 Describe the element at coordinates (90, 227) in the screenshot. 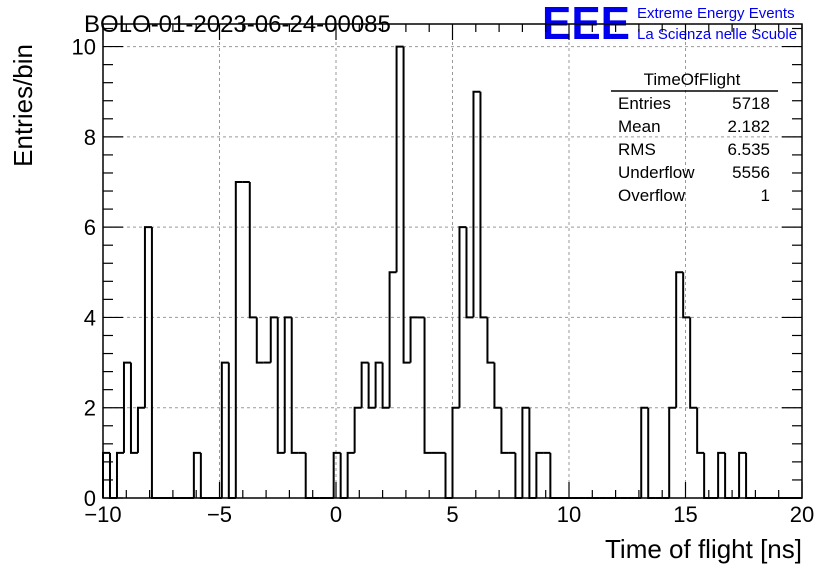

I see `y-tick-label: 6` at that location.